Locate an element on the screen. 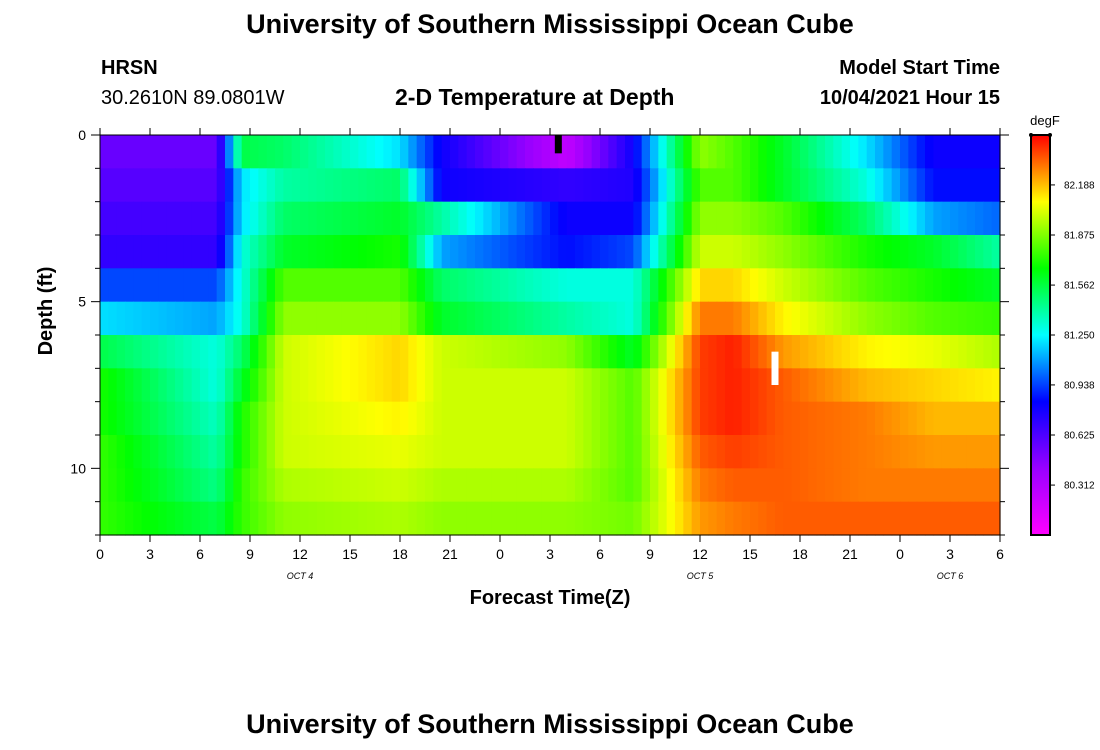  colorbar-tick-label: 80.625 is located at coordinates (1079, 436).